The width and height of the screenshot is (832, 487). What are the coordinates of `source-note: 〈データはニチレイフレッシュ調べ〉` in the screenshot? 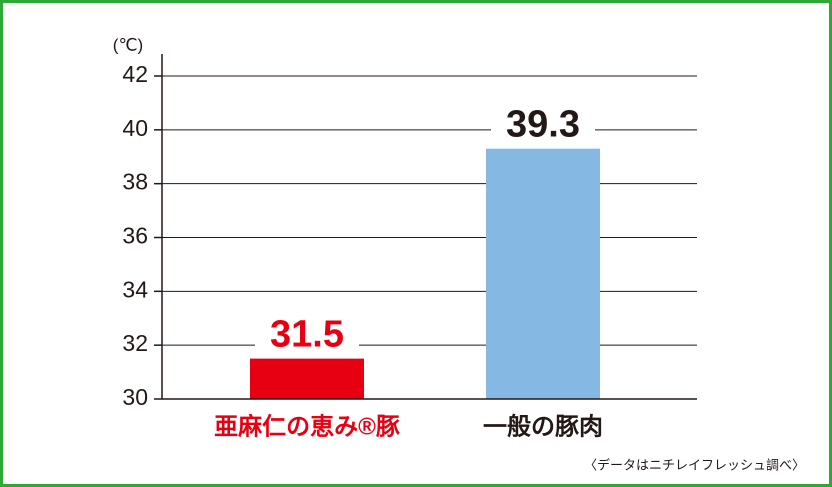 It's located at (694, 464).